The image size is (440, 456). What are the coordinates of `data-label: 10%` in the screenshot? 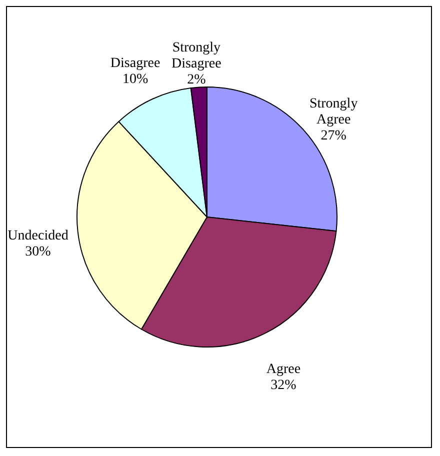 It's located at (135, 79).